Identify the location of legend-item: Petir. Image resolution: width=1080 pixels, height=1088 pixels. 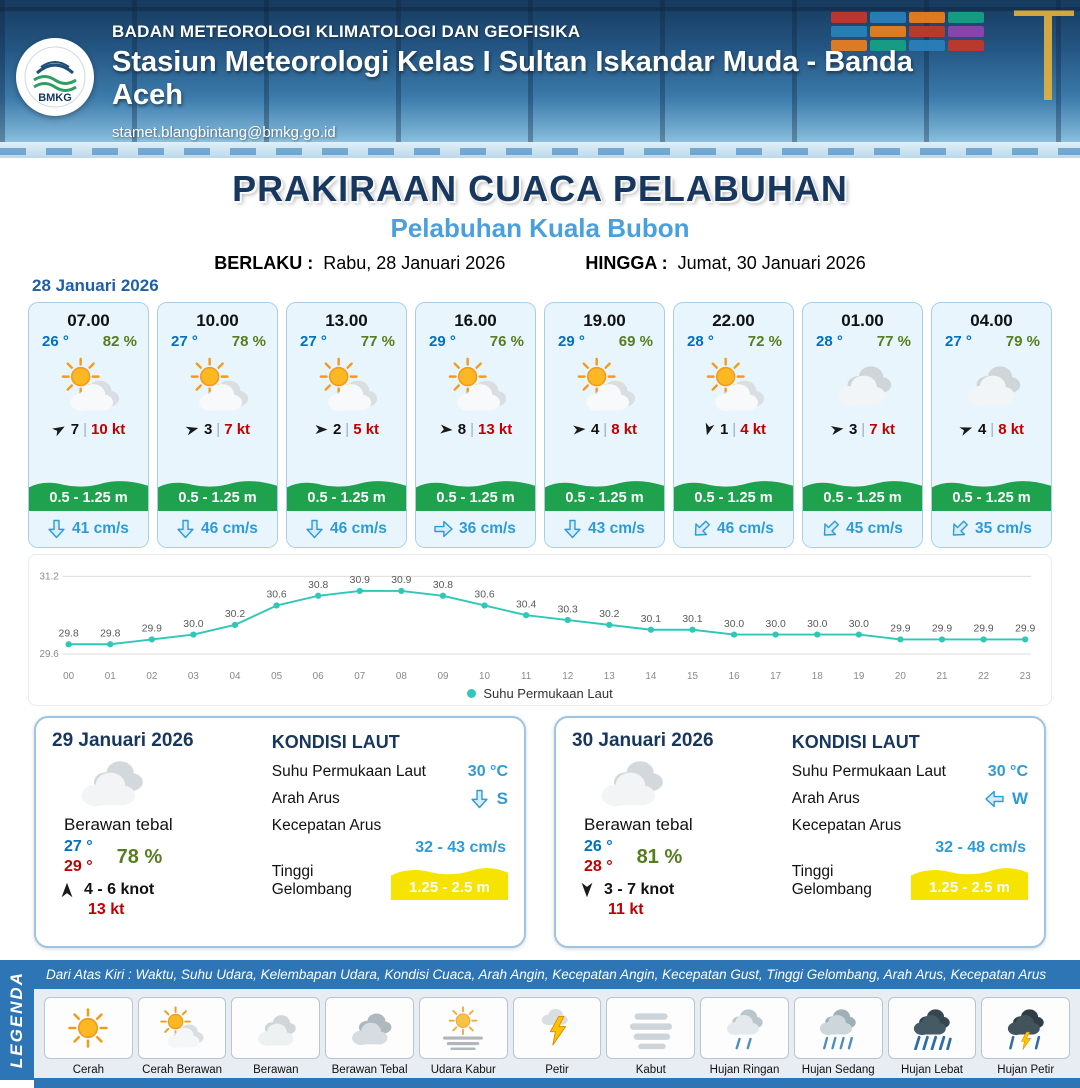
(557, 1036).